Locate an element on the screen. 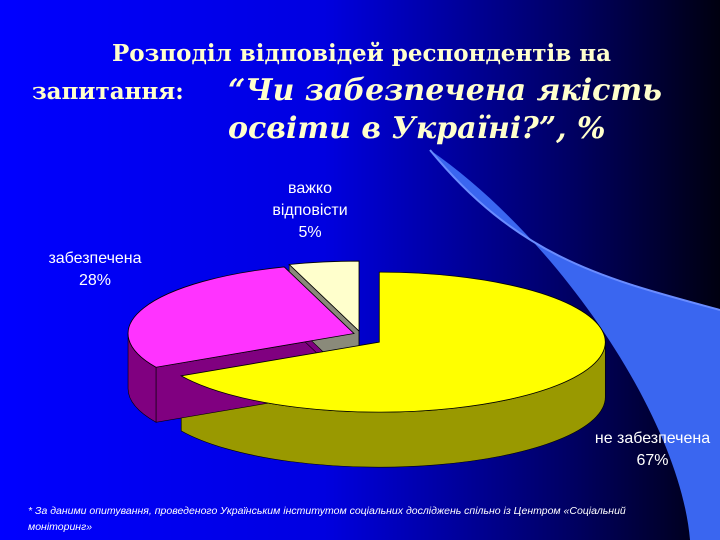  title-line1: Розподіл відповідей респондентів на is located at coordinates (361, 53).